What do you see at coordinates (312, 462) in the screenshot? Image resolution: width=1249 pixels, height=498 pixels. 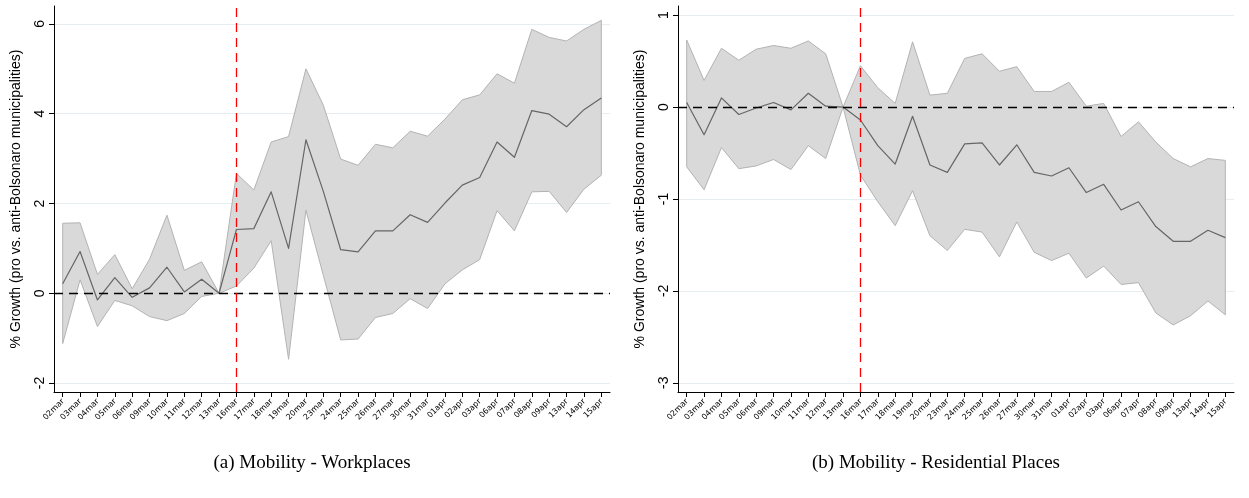 I see `text: (a) Mobility - Workplaces` at bounding box center [312, 462].